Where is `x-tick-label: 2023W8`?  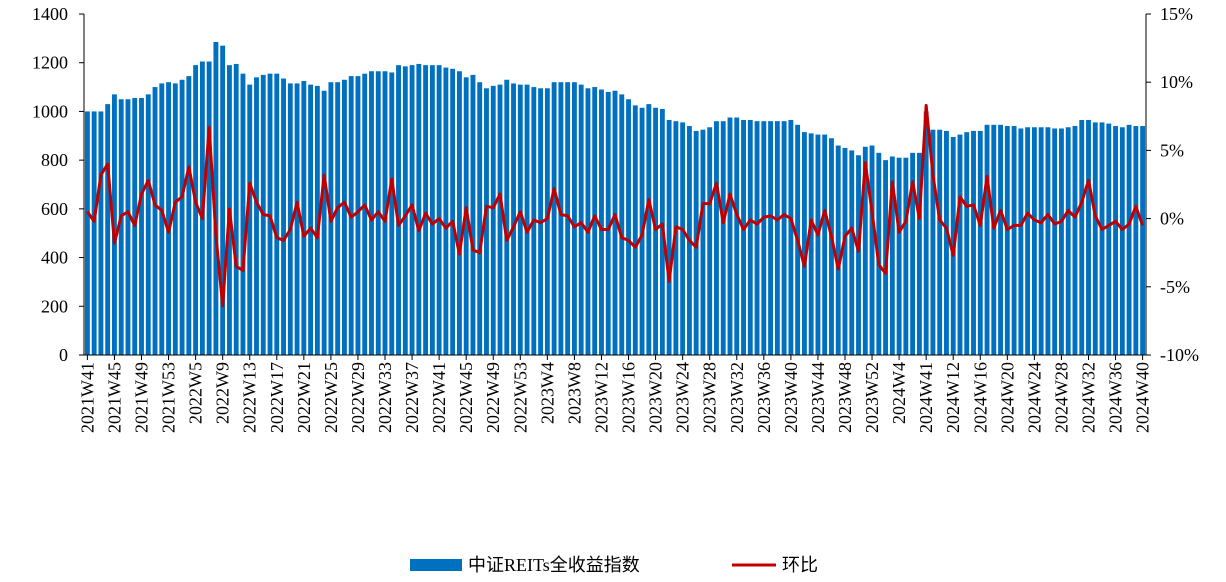
x-tick-label: 2023W8 is located at coordinates (574, 393).